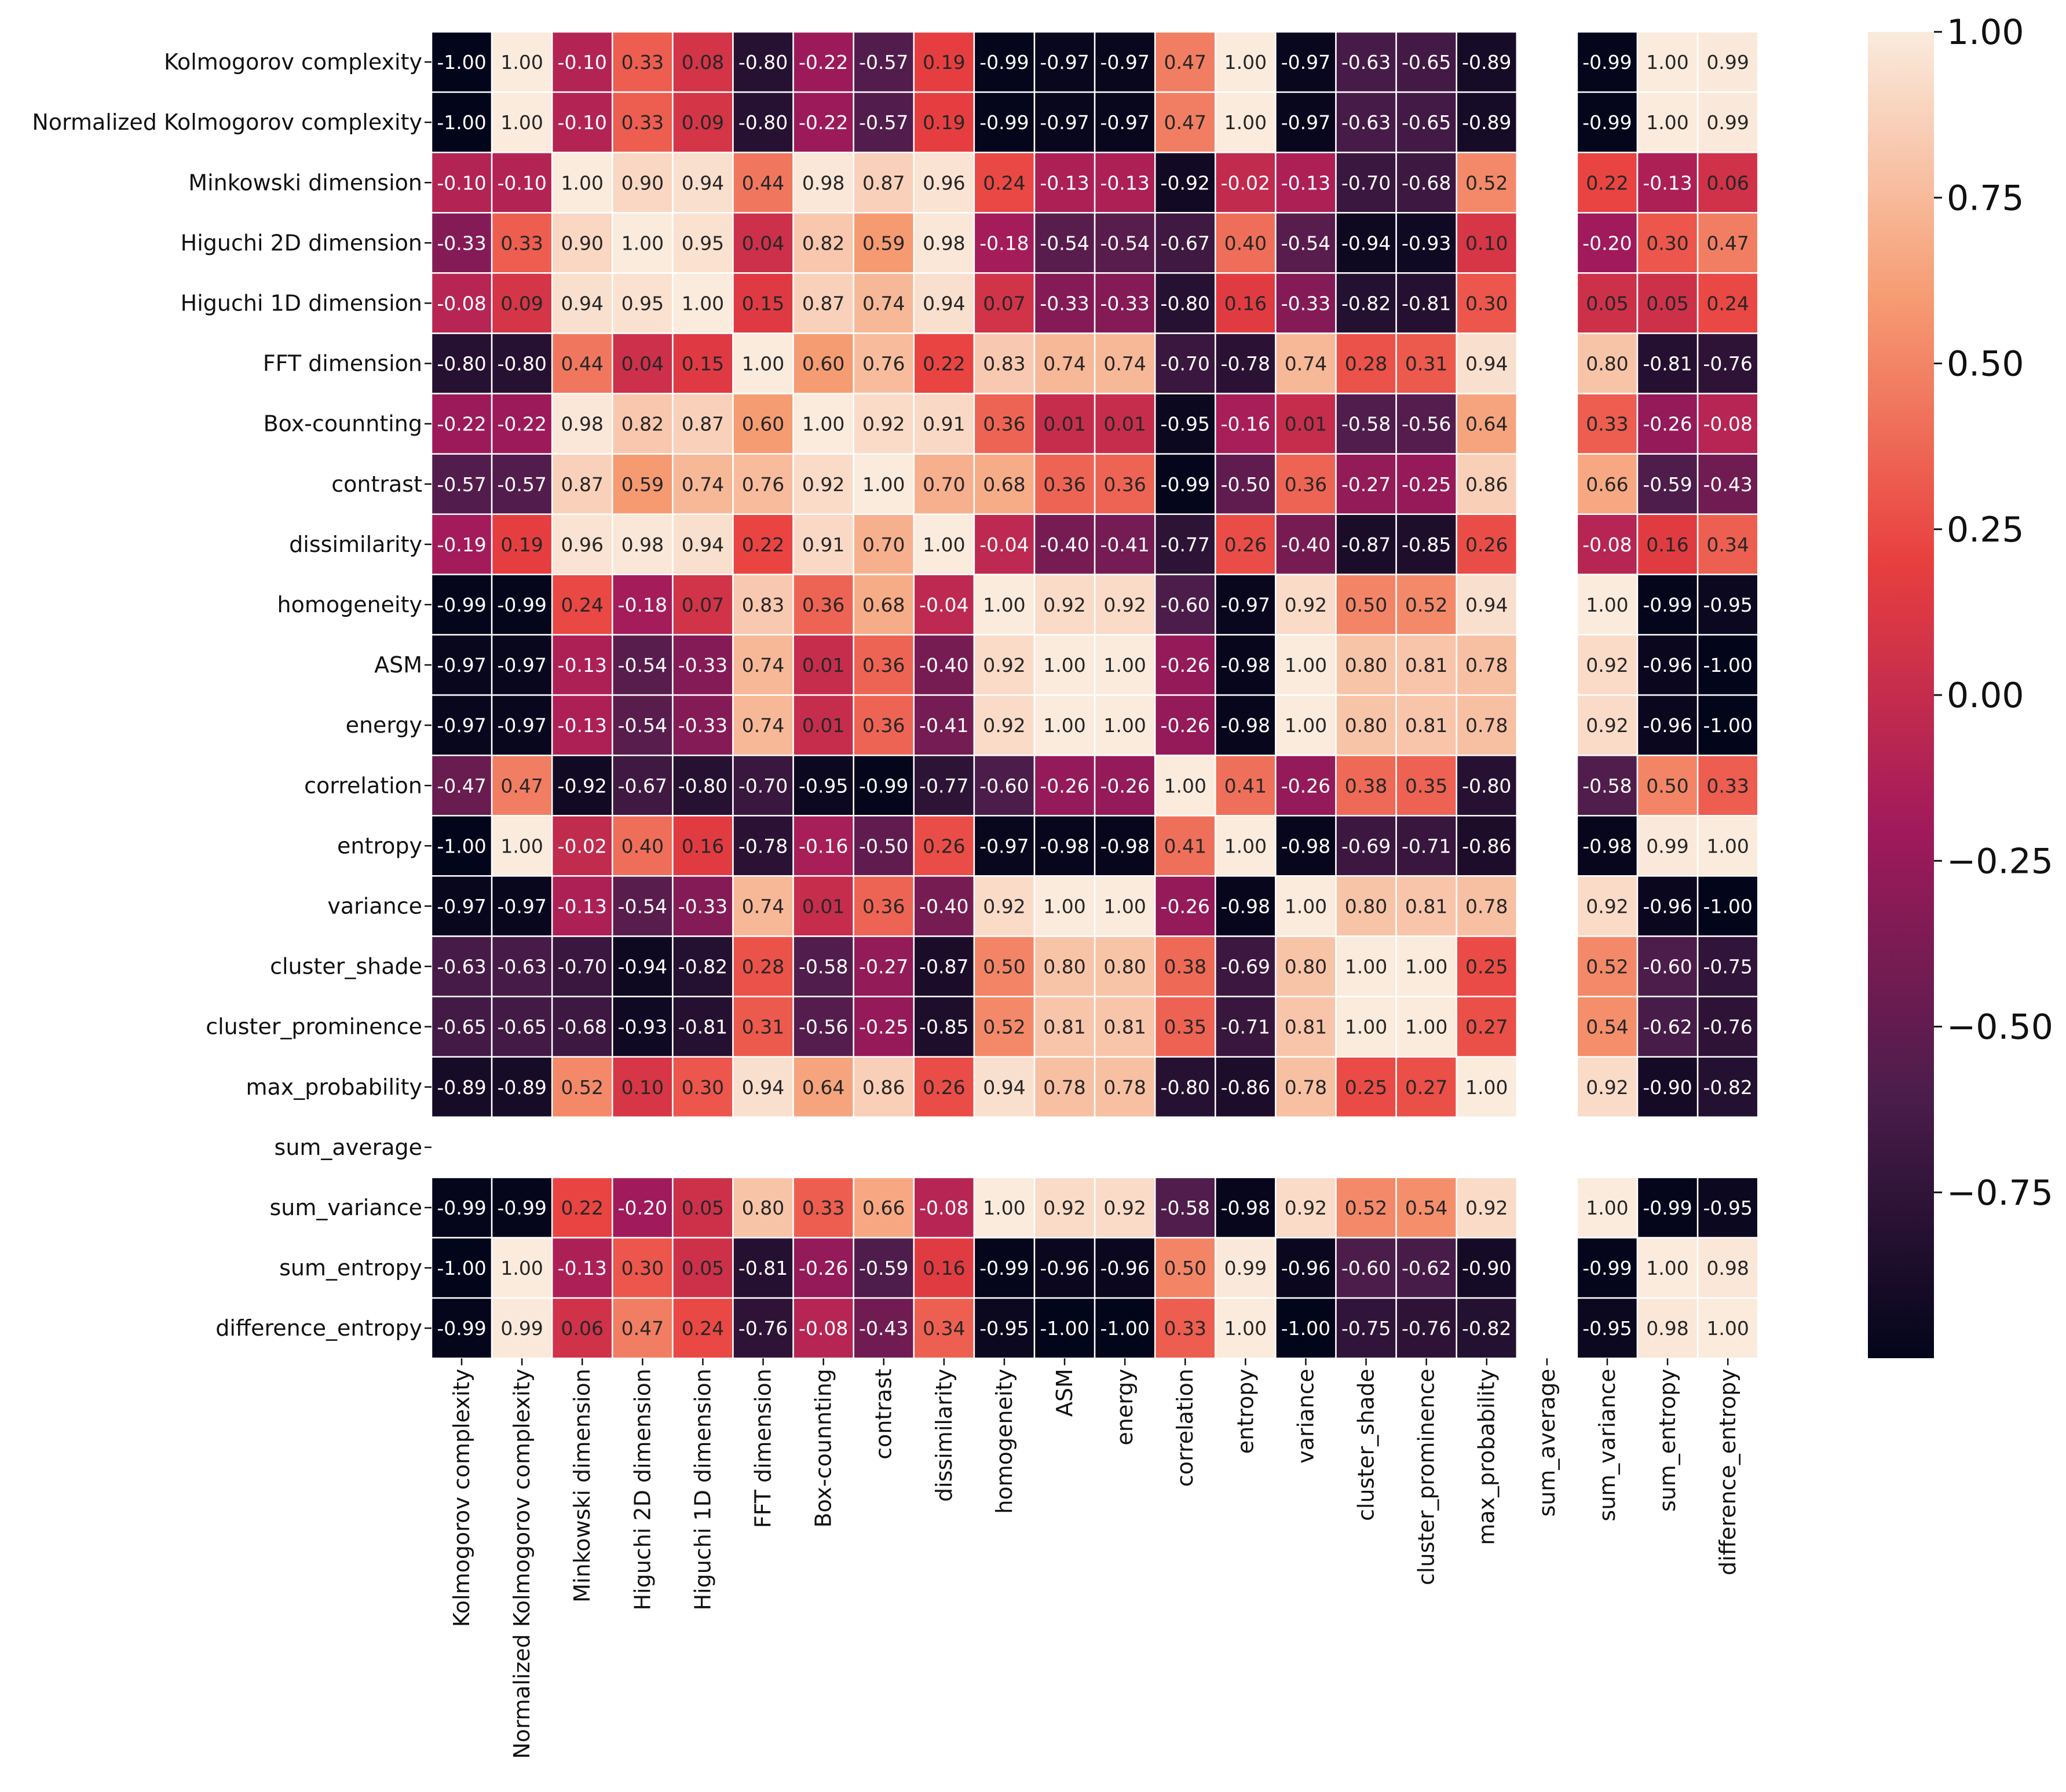 Image resolution: width=2066 pixels, height=1792 pixels. What do you see at coordinates (1366, 485) in the screenshot?
I see `cell-value-label: -0.27` at bounding box center [1366, 485].